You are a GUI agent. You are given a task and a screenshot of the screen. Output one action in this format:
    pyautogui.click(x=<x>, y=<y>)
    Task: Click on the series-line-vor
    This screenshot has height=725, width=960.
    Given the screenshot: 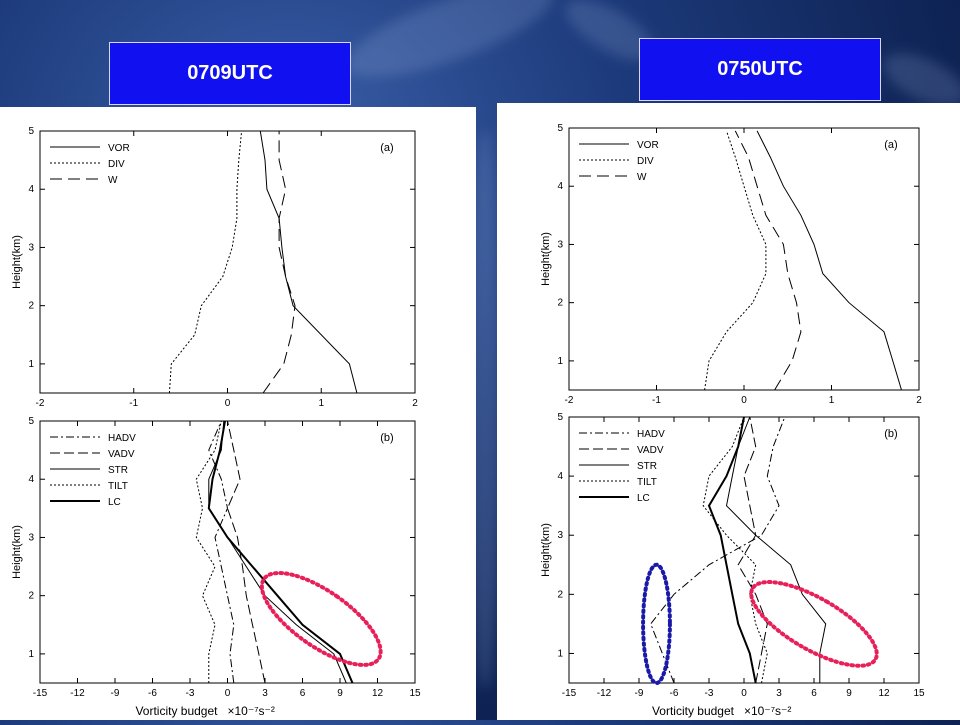 What is the action you would take?
    pyautogui.click(x=829, y=260)
    